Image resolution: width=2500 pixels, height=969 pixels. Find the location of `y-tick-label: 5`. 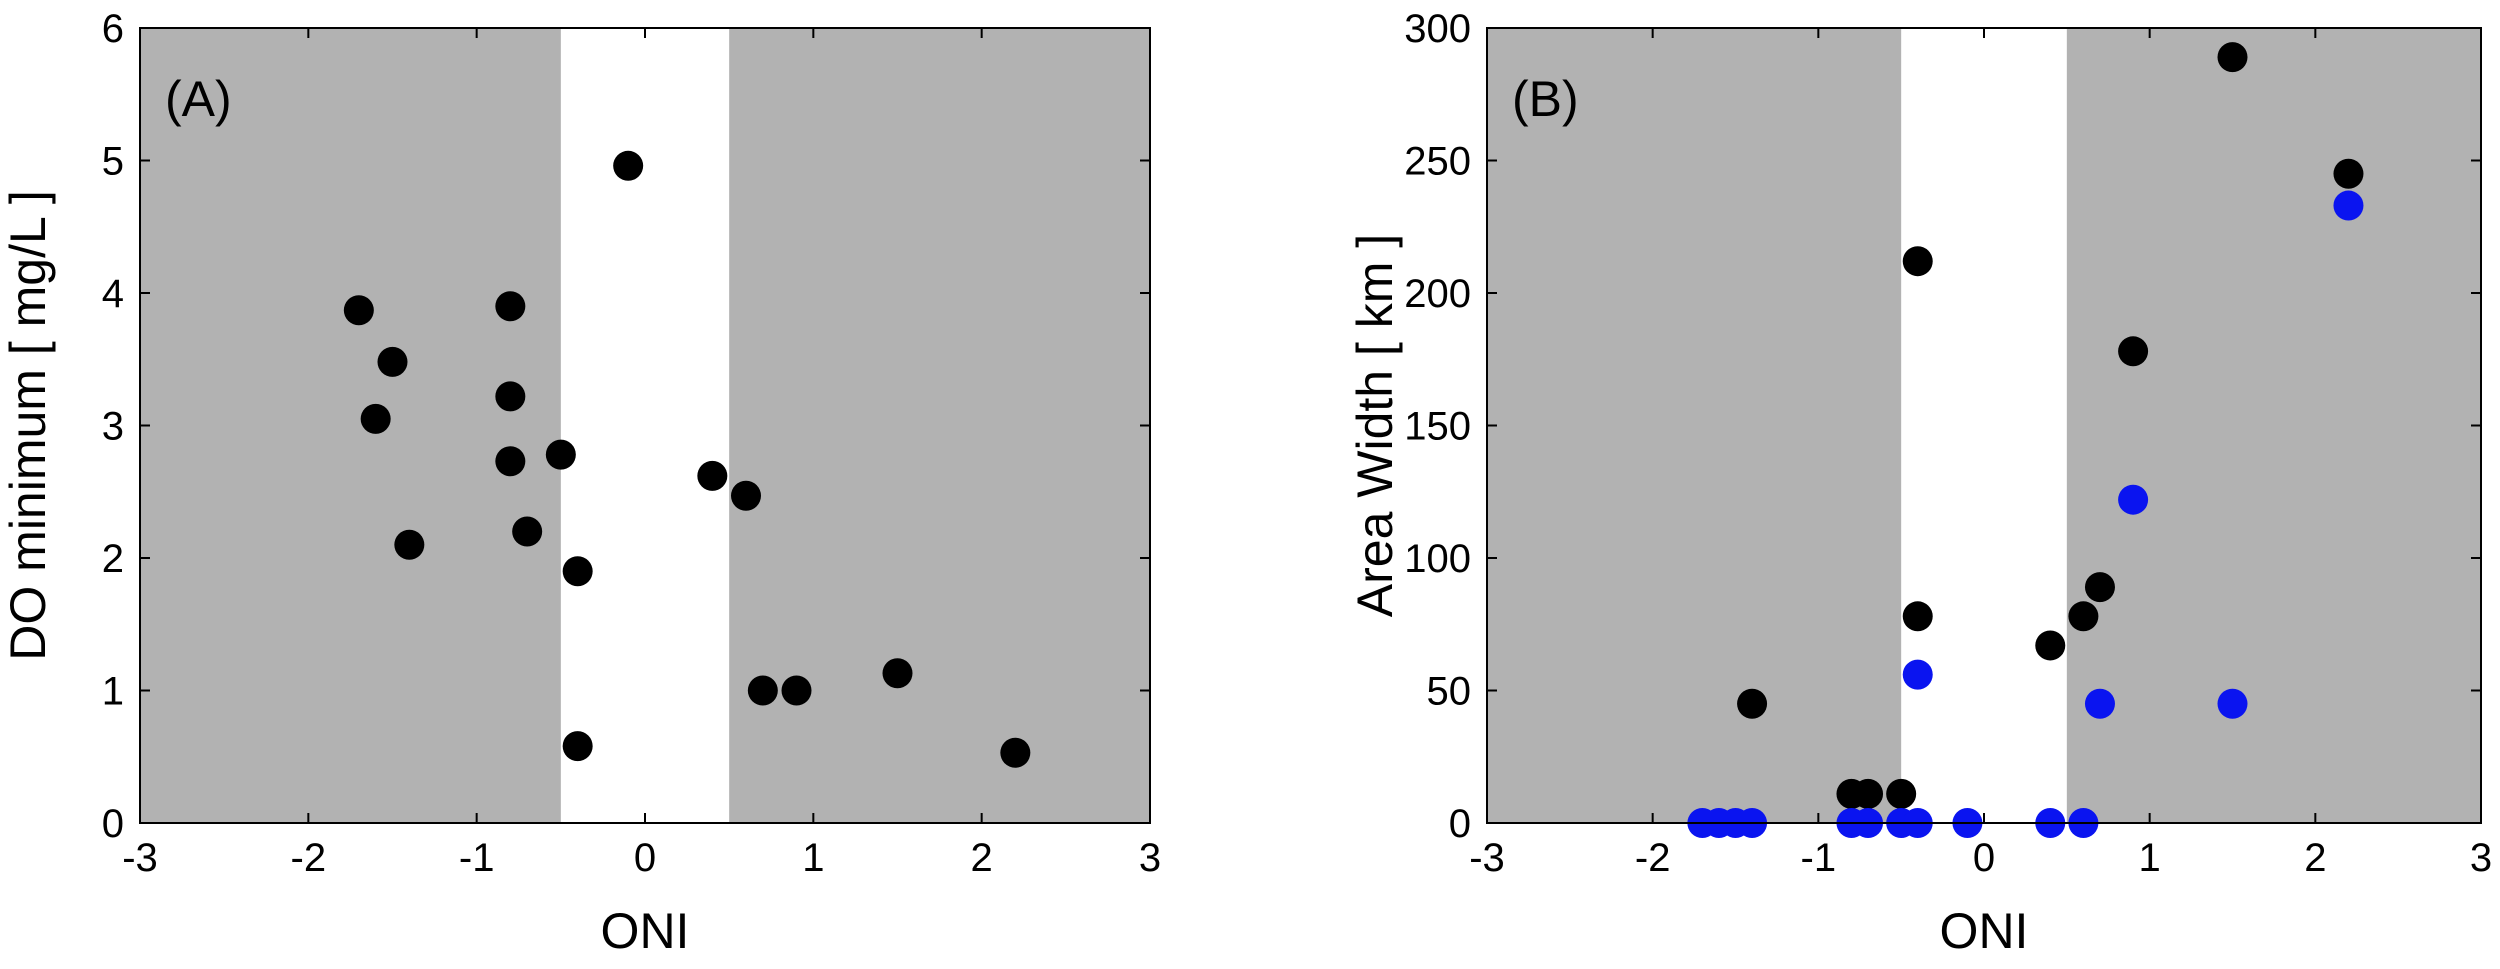

y-tick-label: 5 is located at coordinates (113, 162).